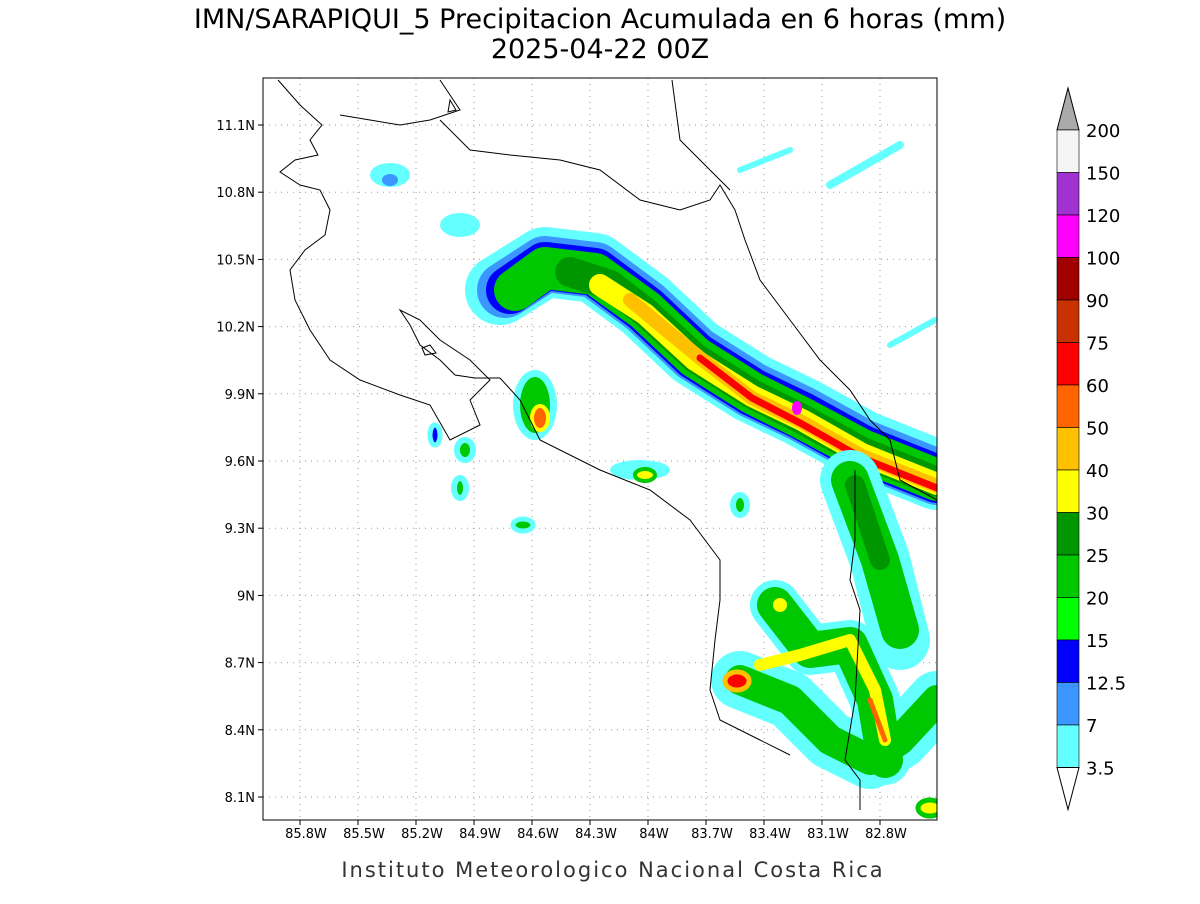 The height and width of the screenshot is (904, 1200). What do you see at coordinates (770, 834) in the screenshot?
I see `x-tick-label: 83.4W` at bounding box center [770, 834].